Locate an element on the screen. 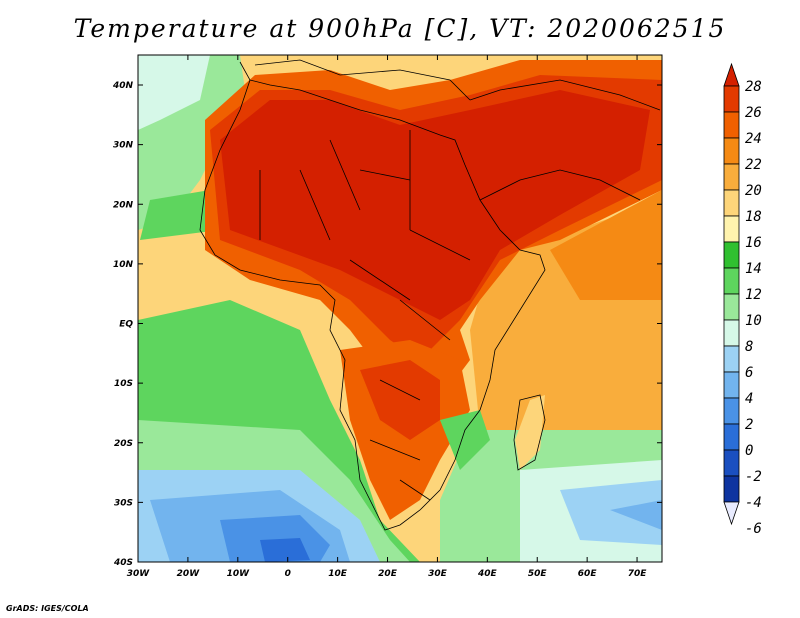 The width and height of the screenshot is (800, 618). colorbar-label: -4 is located at coordinates (753, 503).